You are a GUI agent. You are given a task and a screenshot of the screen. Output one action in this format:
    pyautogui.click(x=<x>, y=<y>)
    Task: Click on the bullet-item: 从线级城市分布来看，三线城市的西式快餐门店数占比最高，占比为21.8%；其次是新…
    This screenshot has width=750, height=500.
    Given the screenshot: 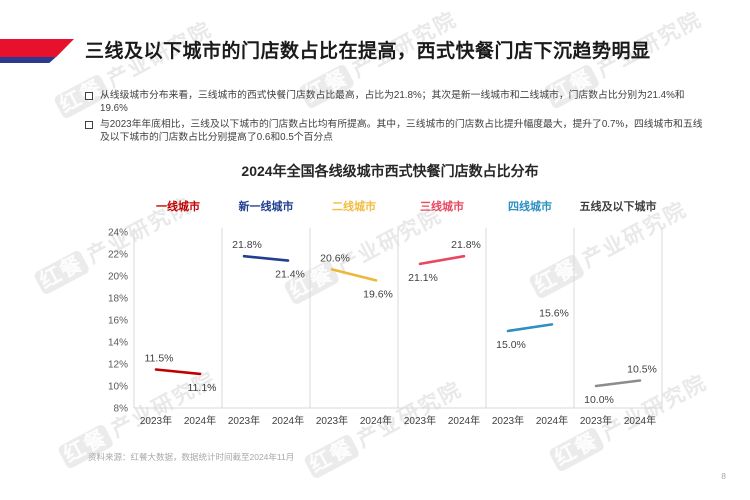 What is the action you would take?
    pyautogui.click(x=397, y=102)
    